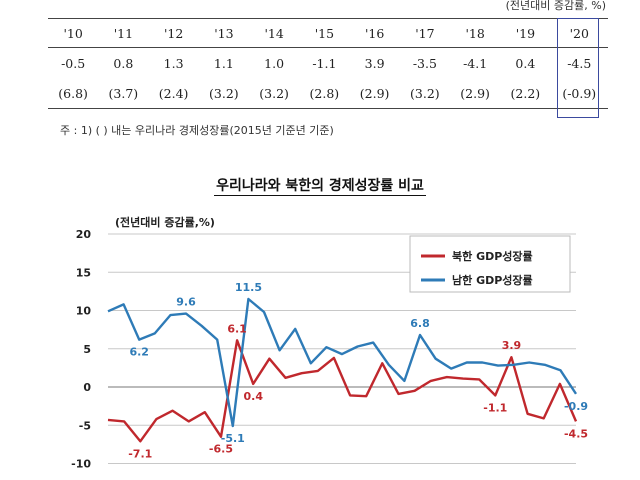 Image resolution: width=640 pixels, height=480 pixels. What do you see at coordinates (173, 63) in the screenshot?
I see `north-growth-cell: 1.3` at bounding box center [173, 63].